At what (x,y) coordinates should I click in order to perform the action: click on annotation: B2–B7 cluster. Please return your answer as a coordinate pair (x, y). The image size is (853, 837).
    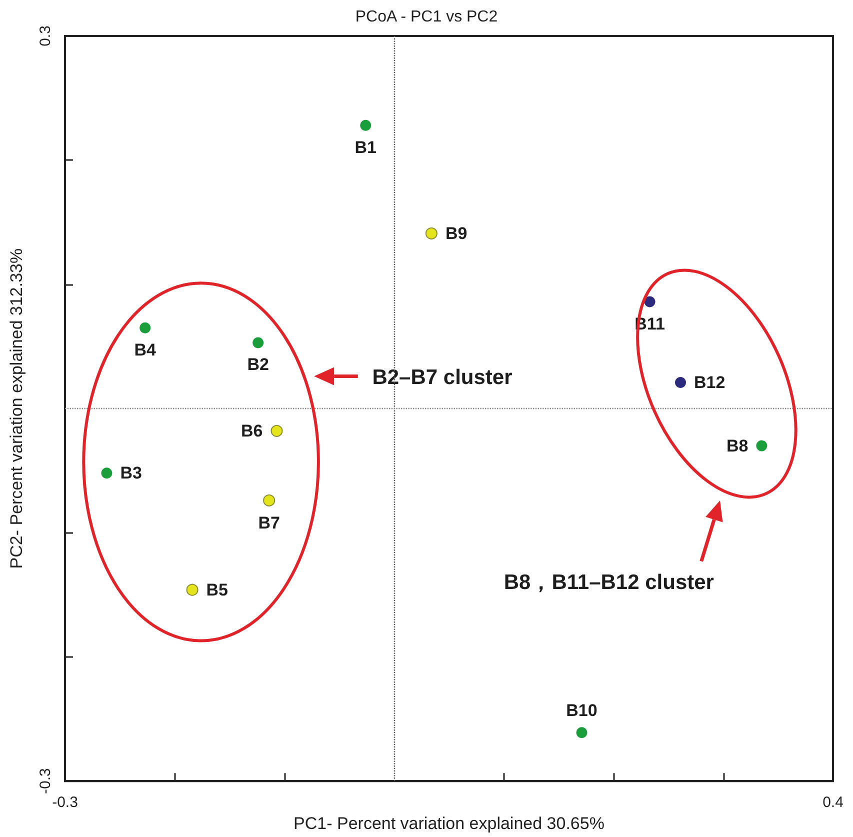
    Looking at the image, I should click on (442, 378).